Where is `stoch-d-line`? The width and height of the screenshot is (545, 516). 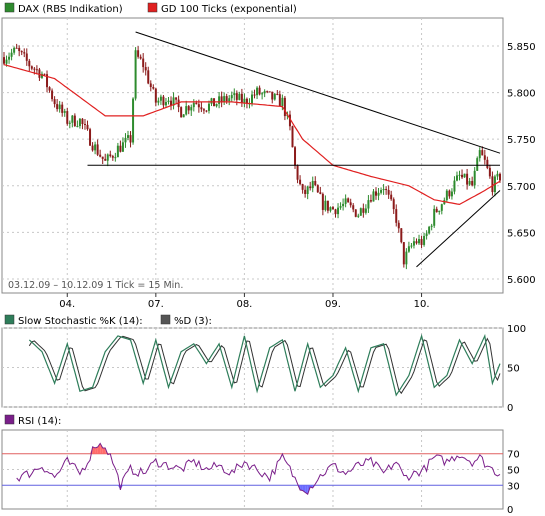
stoch-d-line is located at coordinates (264, 365).